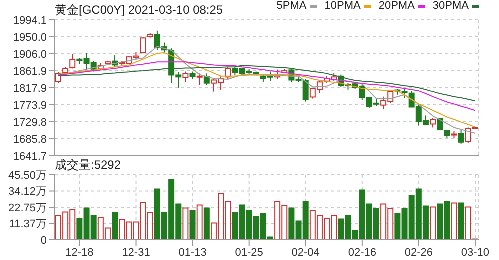  I want to click on y-tick-label: 1773.9, so click(30, 106).